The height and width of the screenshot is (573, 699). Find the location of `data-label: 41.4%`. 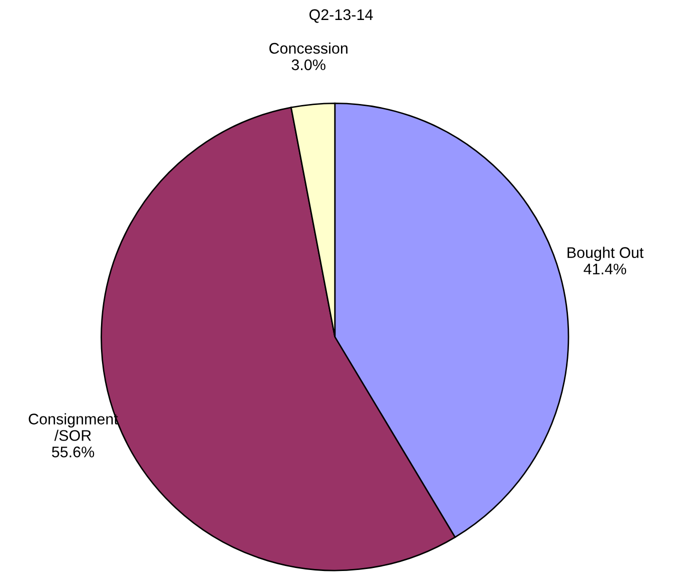

data-label: 41.4% is located at coordinates (605, 269).